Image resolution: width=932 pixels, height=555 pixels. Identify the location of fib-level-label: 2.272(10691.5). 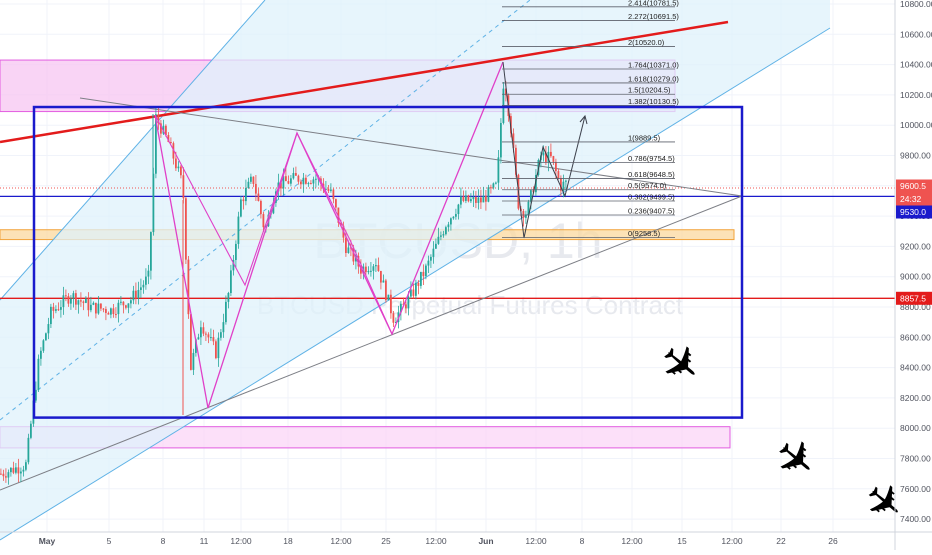
(653, 16).